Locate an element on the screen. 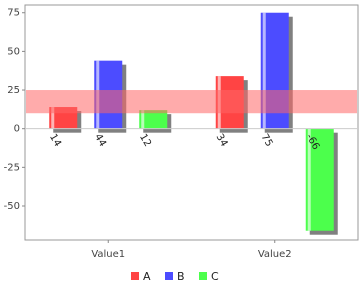 The image size is (364, 286). x-tick-label: Value2 is located at coordinates (275, 254).